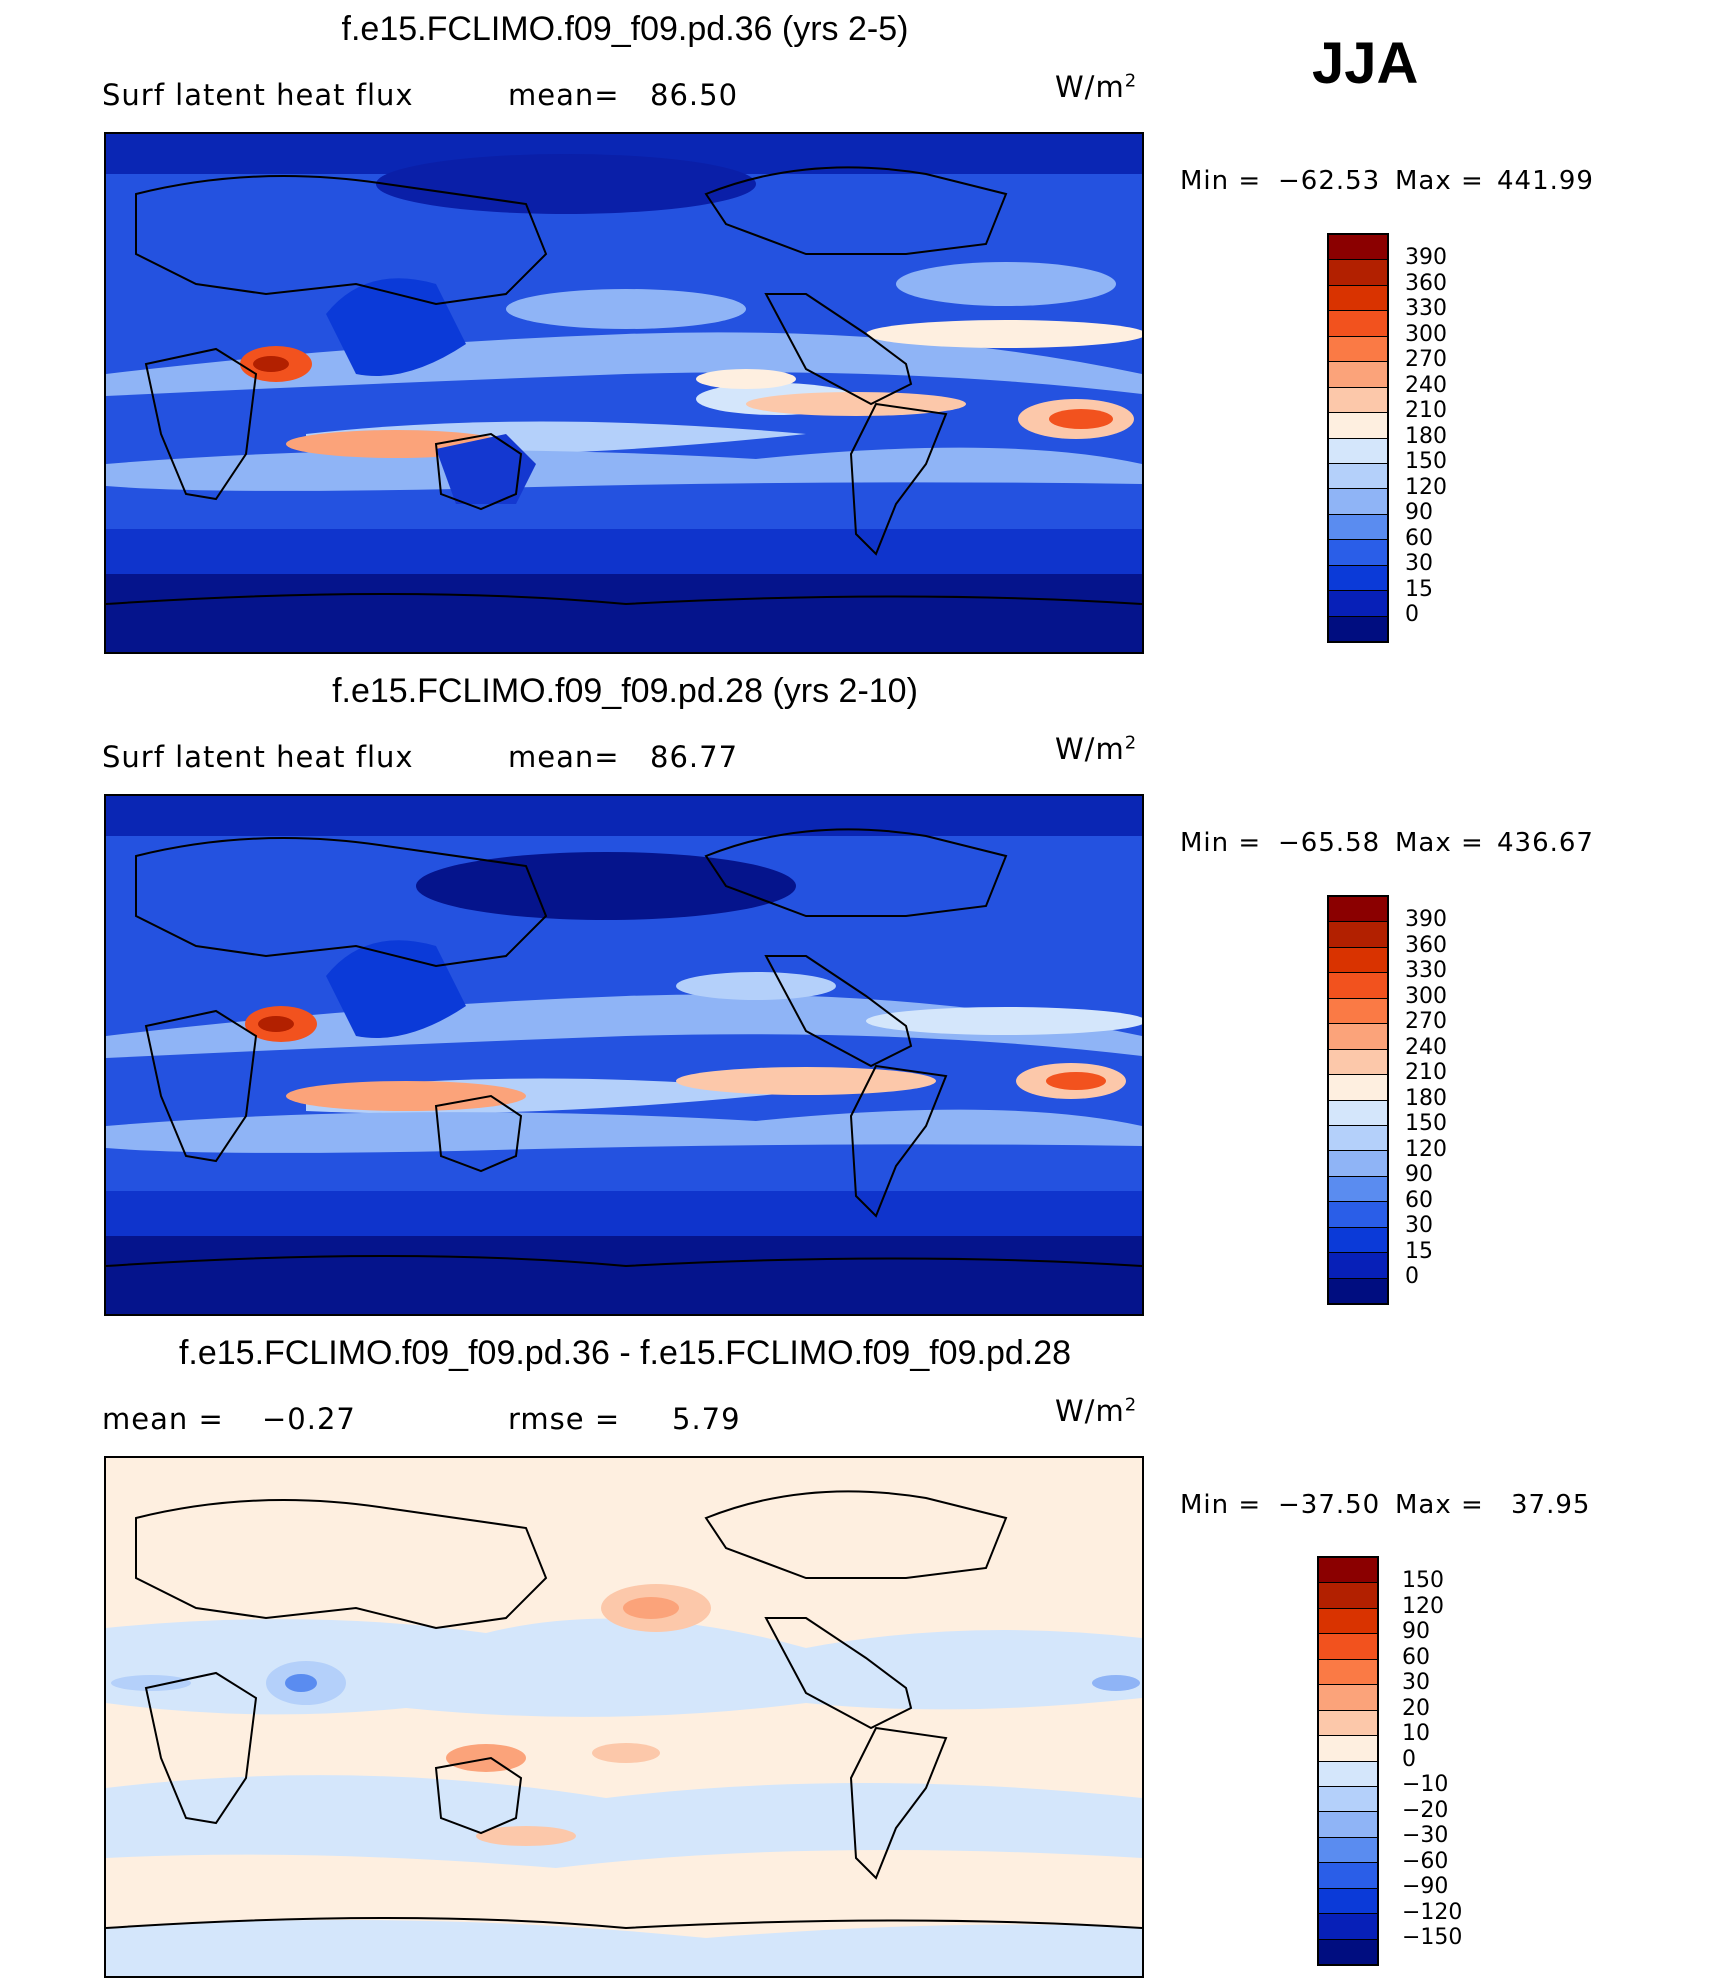 The image size is (1710, 1979). Describe the element at coordinates (1096, 87) in the screenshot. I see `panel-1-units: W/m2` at that location.